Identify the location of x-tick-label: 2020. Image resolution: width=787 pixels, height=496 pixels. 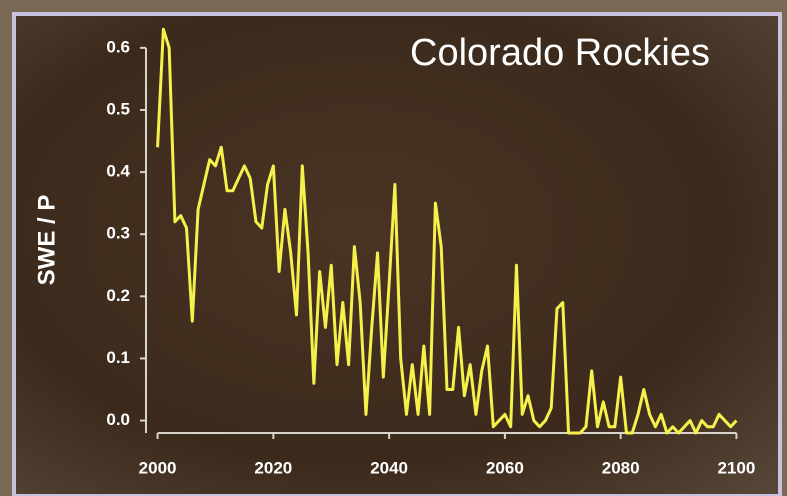
(273, 467).